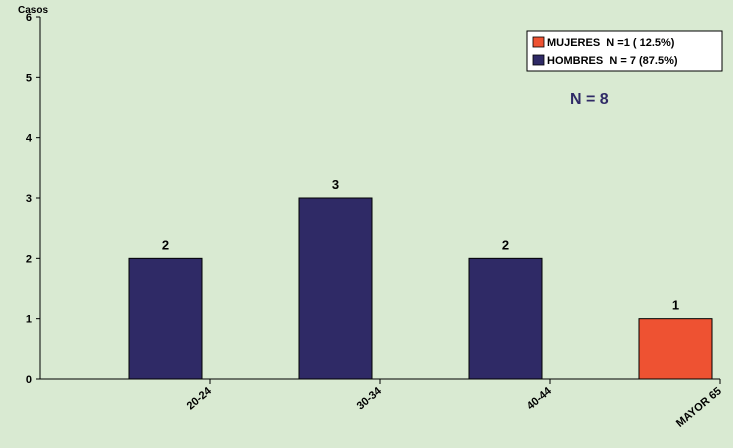 The height and width of the screenshot is (448, 733). I want to click on legend-label-hombres: HOMBRES N = 7 (87.5%), so click(612, 61).